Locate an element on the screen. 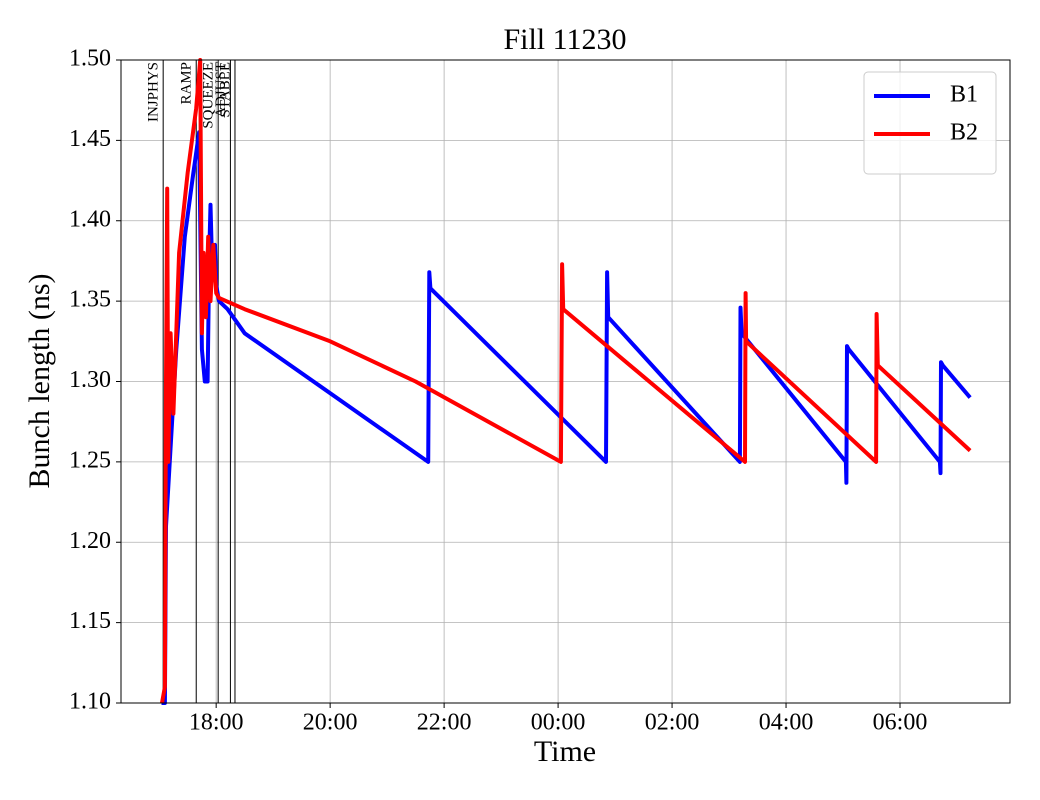 This screenshot has width=1040, height=800. x-axis-label: Time is located at coordinates (565, 751).